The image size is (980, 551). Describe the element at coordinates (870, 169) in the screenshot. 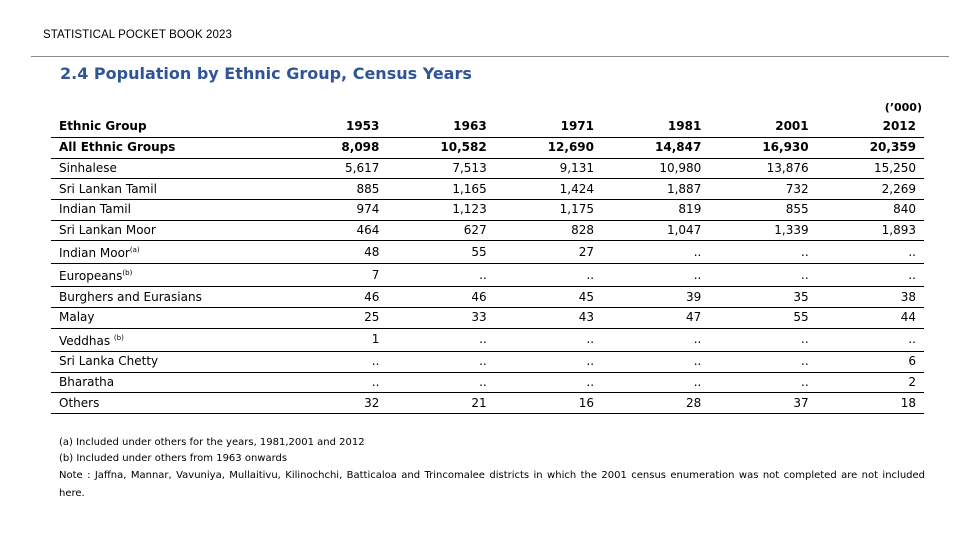

I see `table-cell-2012: 15,250` at that location.